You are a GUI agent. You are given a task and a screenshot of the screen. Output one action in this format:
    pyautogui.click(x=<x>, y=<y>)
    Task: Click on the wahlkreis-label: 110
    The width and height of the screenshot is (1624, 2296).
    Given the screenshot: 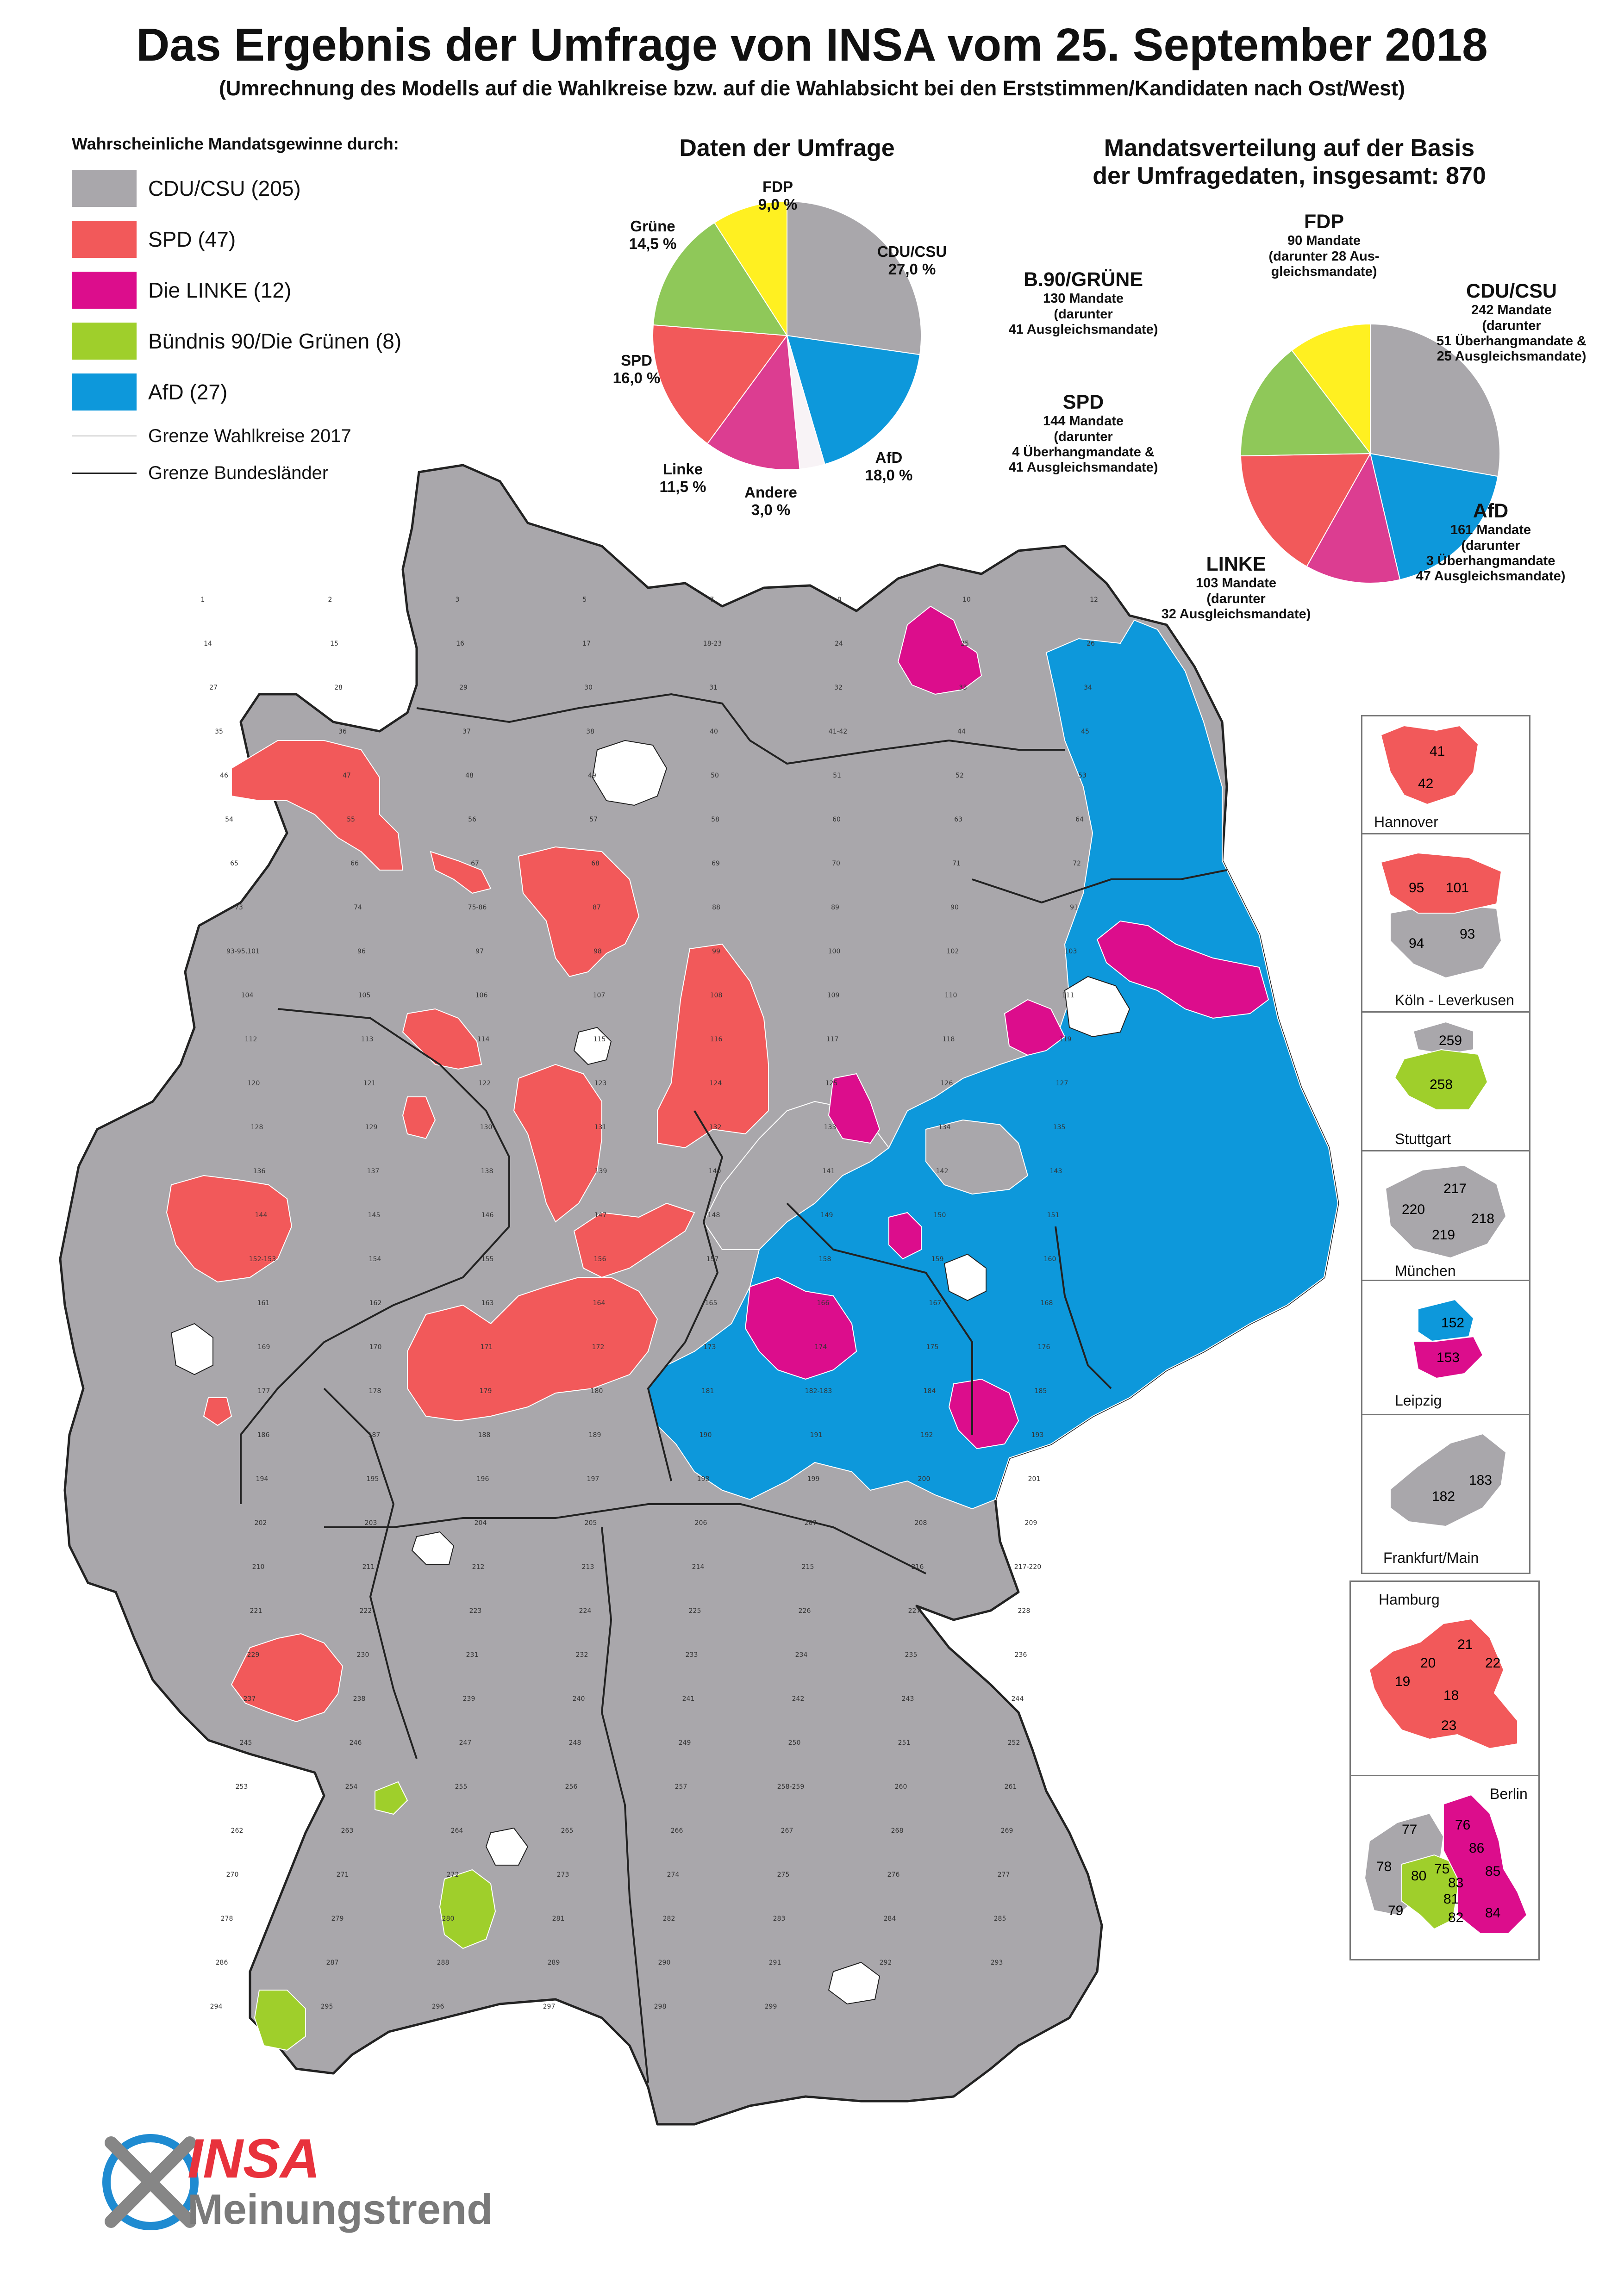 What is the action you would take?
    pyautogui.click(x=951, y=995)
    